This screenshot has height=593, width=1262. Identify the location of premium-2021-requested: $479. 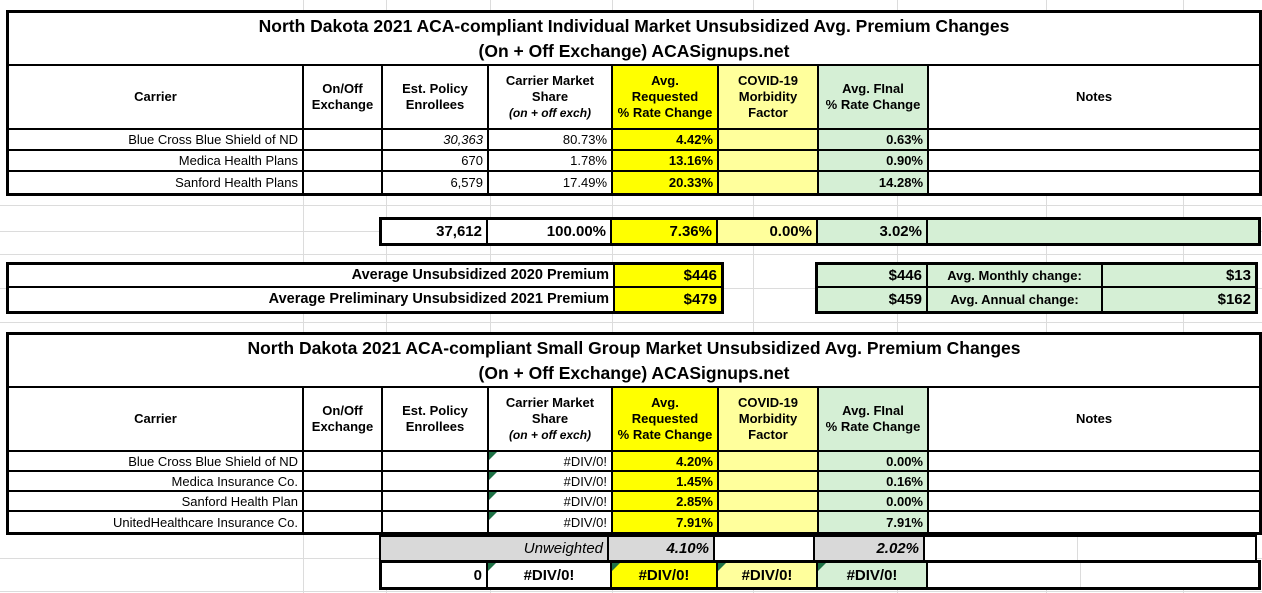
(668, 299).